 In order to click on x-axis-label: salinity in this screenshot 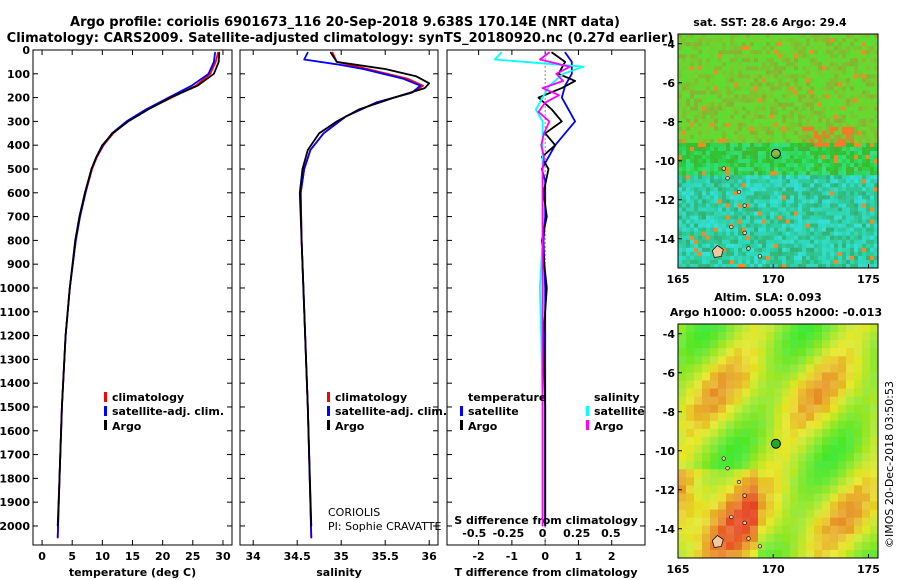, I will do `click(339, 572)`.